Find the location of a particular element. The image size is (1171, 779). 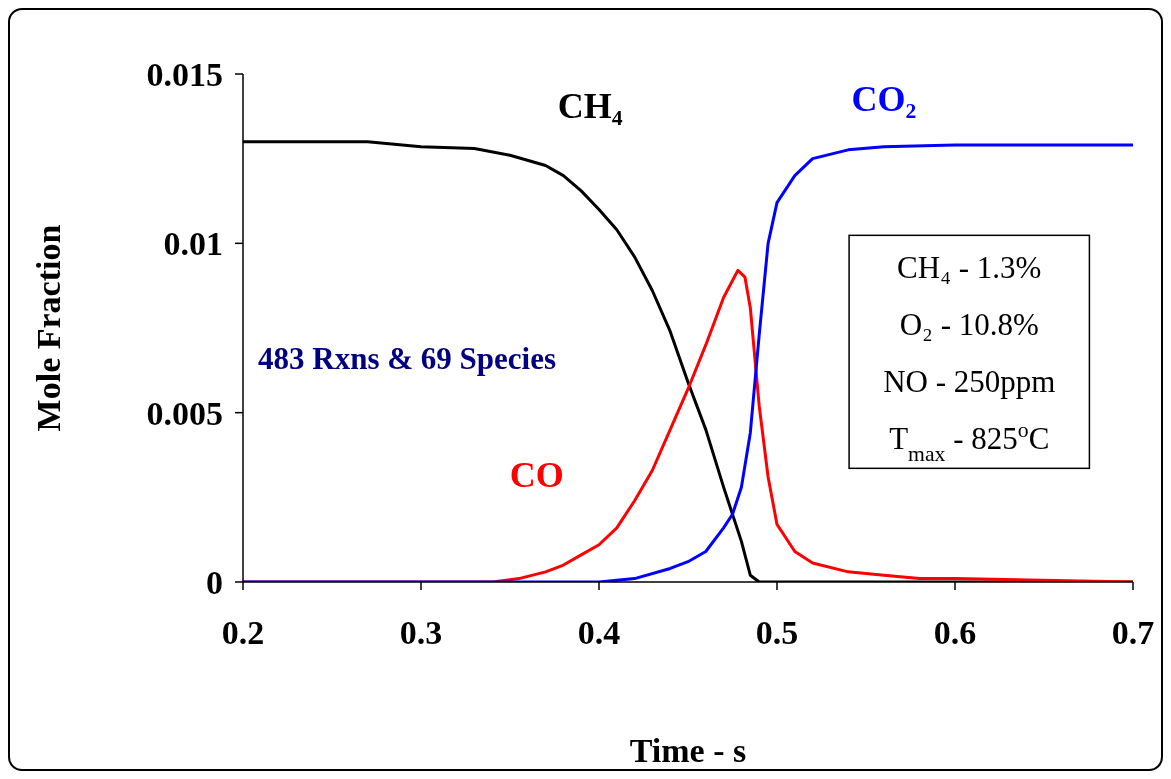

x-tick-label: 0.6 is located at coordinates (955, 633).